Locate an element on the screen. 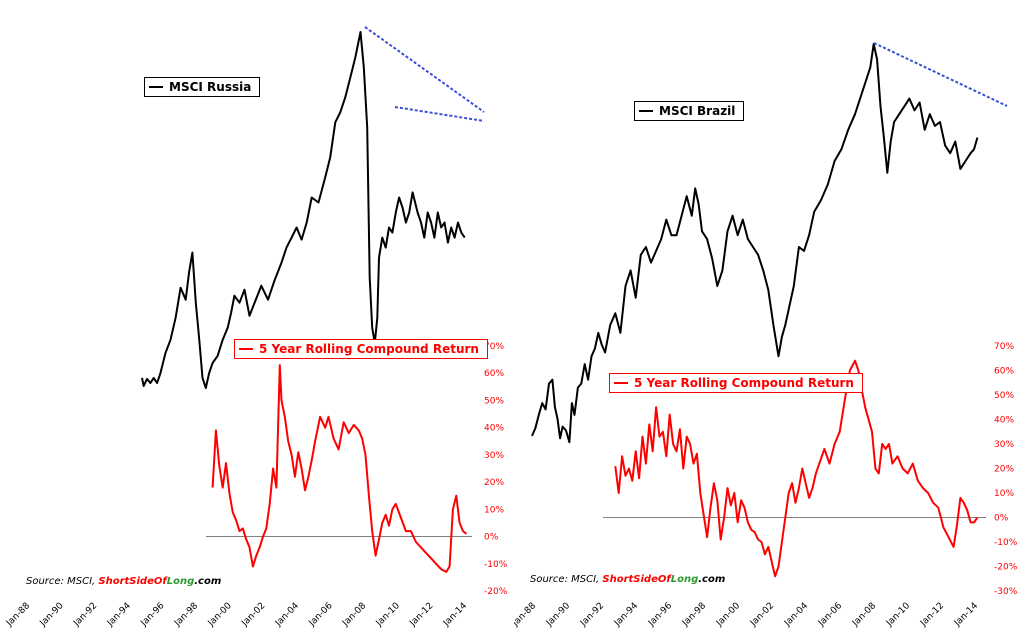  legend-rolling-return-russia: 5 Year Rolling Compound Return is located at coordinates (361, 349).